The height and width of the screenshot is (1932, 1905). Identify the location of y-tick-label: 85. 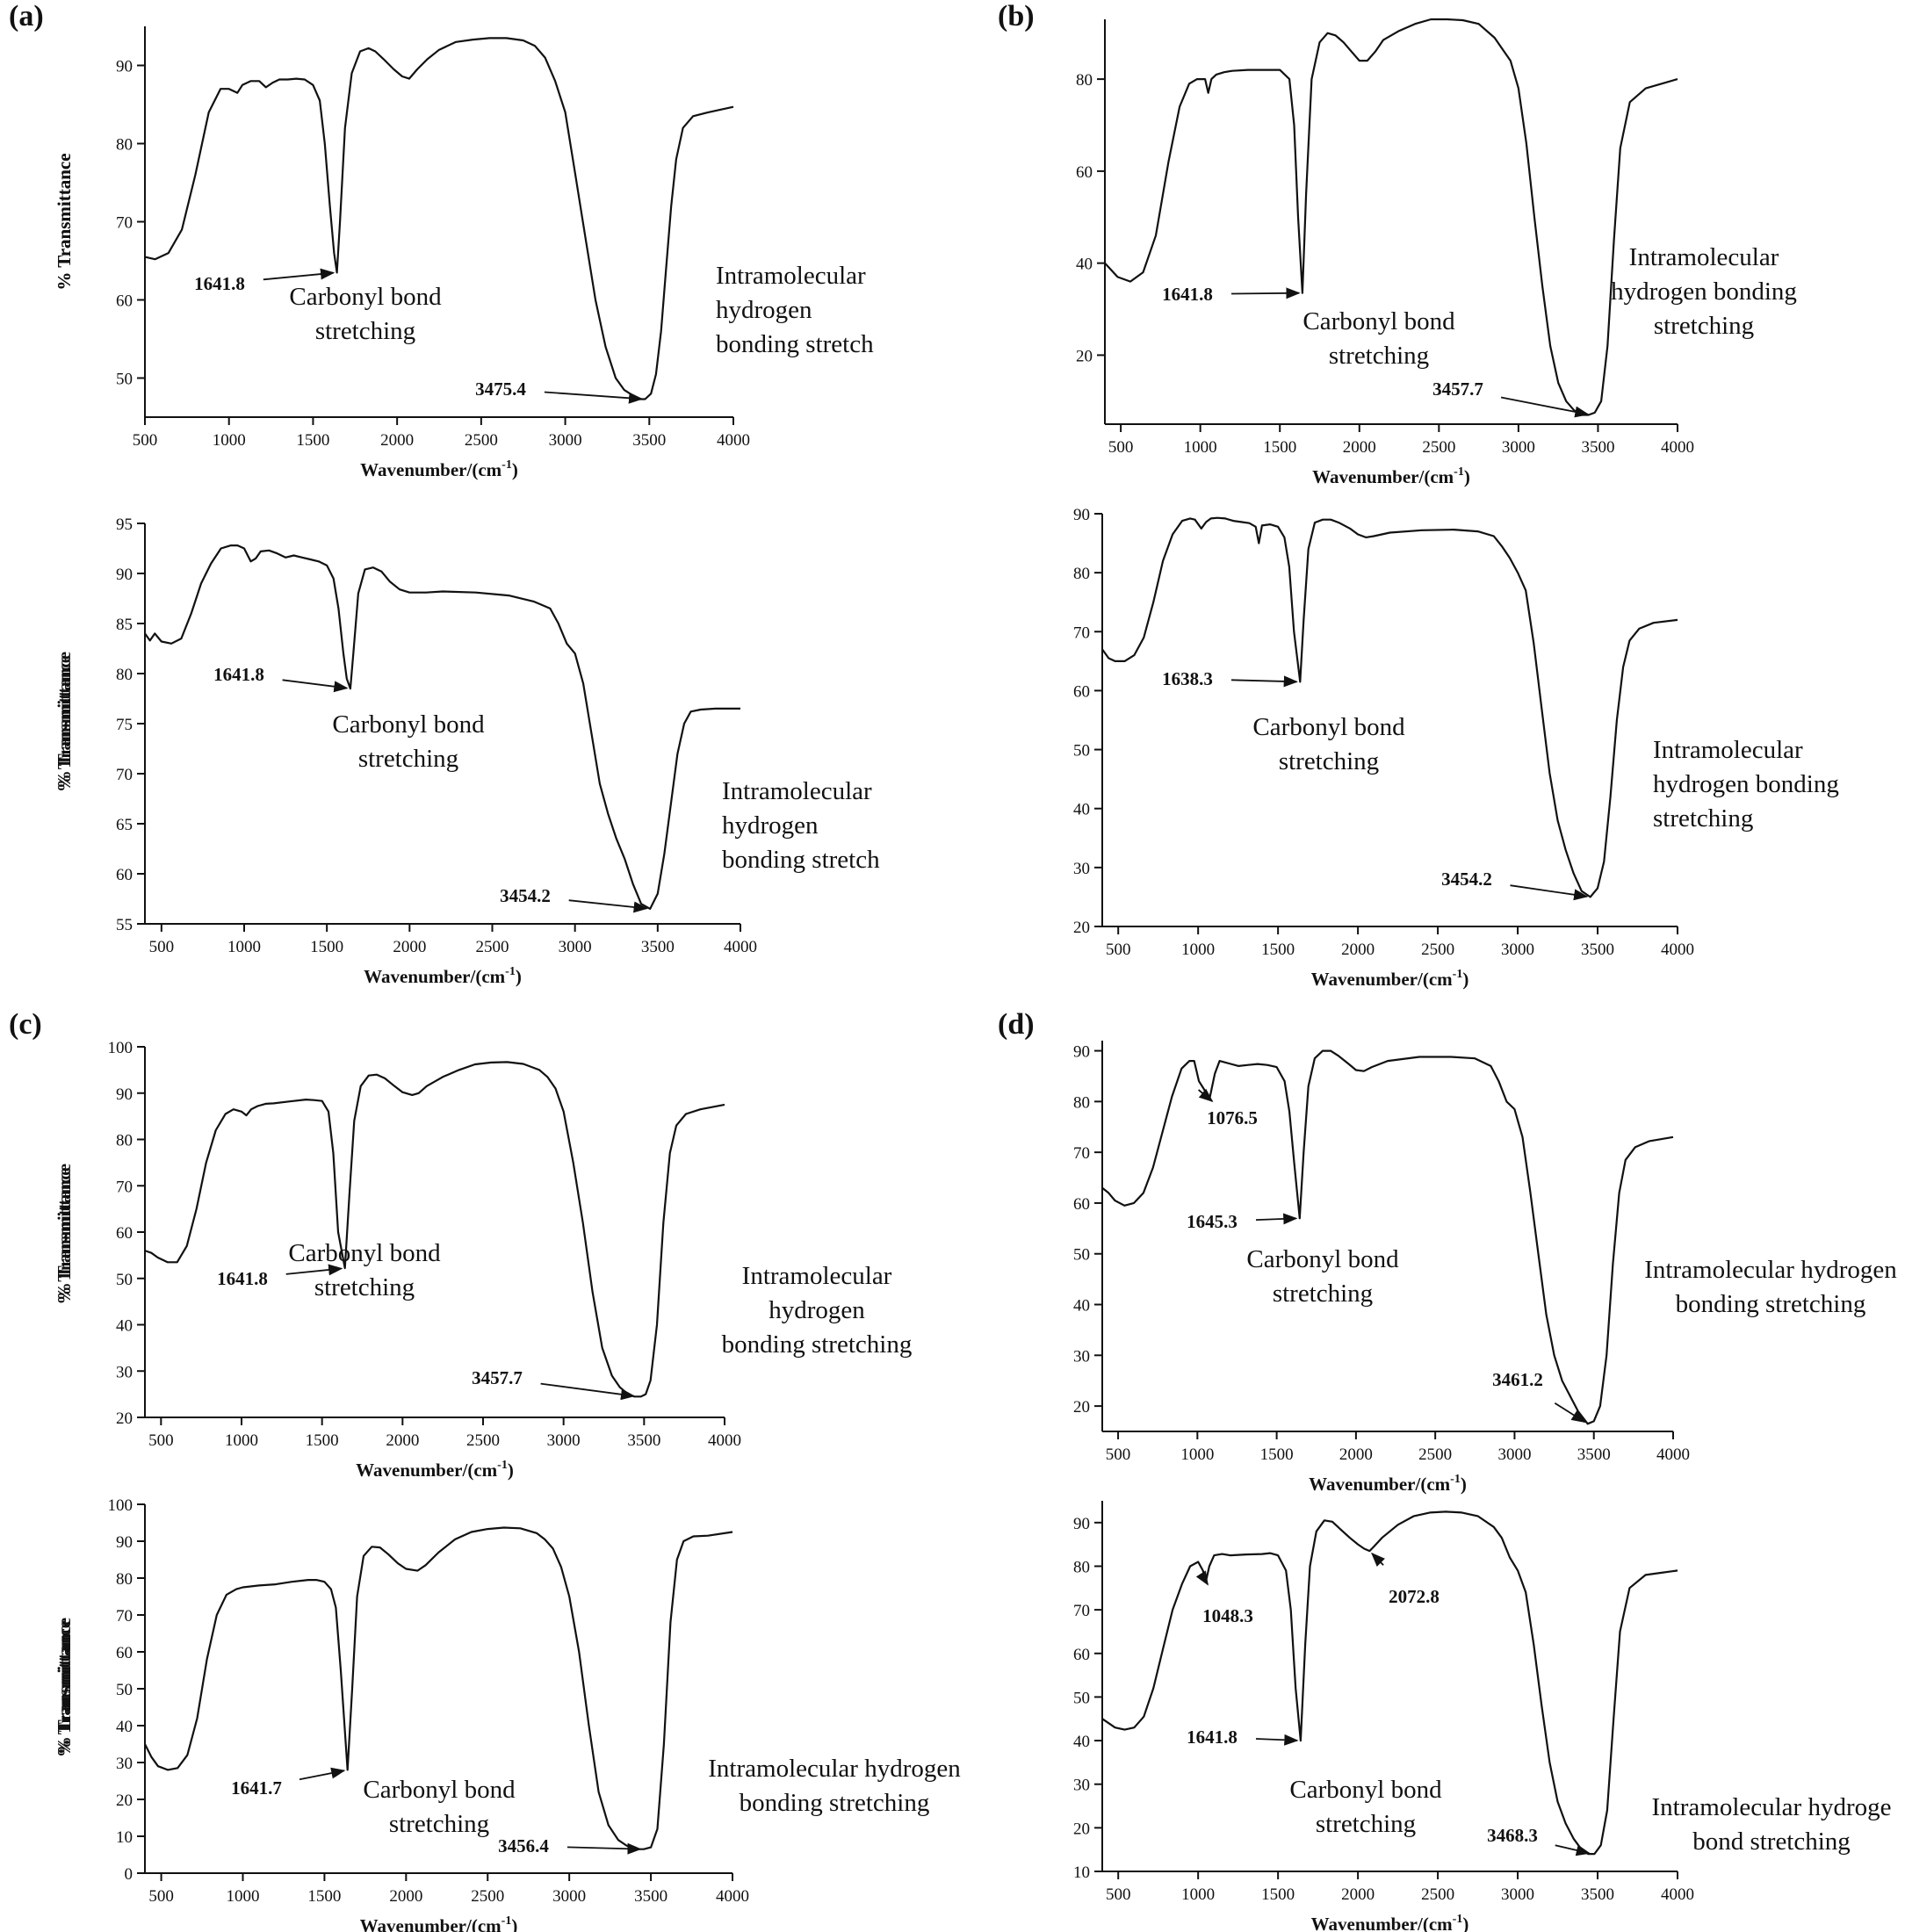
(125, 625).